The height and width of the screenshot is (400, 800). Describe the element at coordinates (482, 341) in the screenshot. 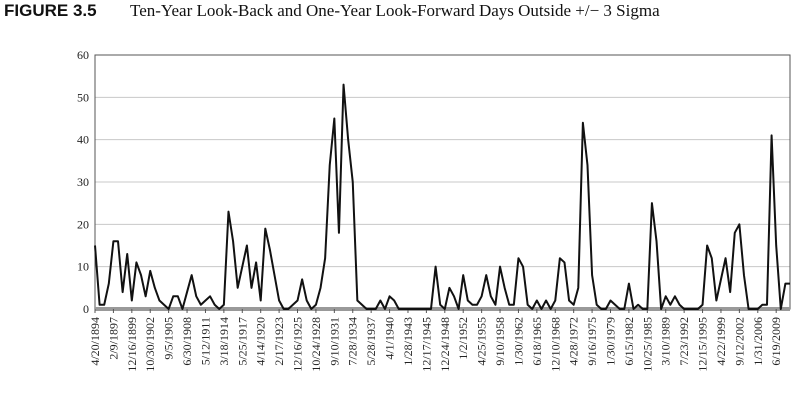

I see `x-tick-label: 4/25/1955` at that location.